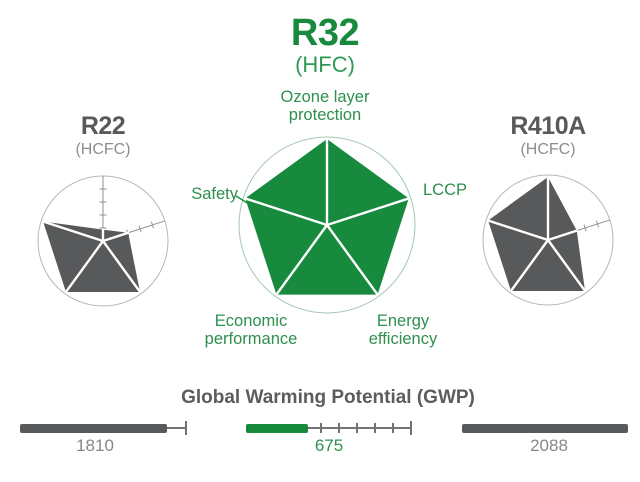 Image resolution: width=640 pixels, height=482 pixels. What do you see at coordinates (445, 190) in the screenshot?
I see `axis-label-lccp: LCCP` at bounding box center [445, 190].